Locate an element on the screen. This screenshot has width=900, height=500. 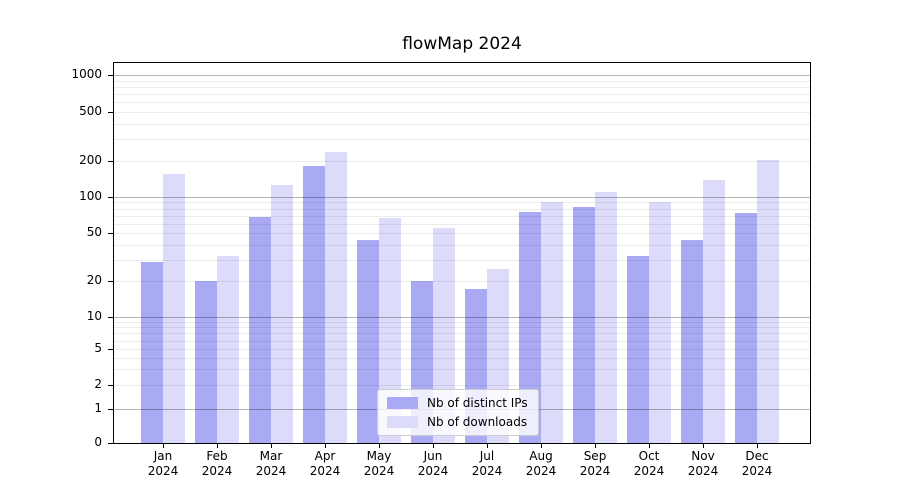
legend-item-distinct-ips: Nb of distinct IPs is located at coordinates (457, 403).